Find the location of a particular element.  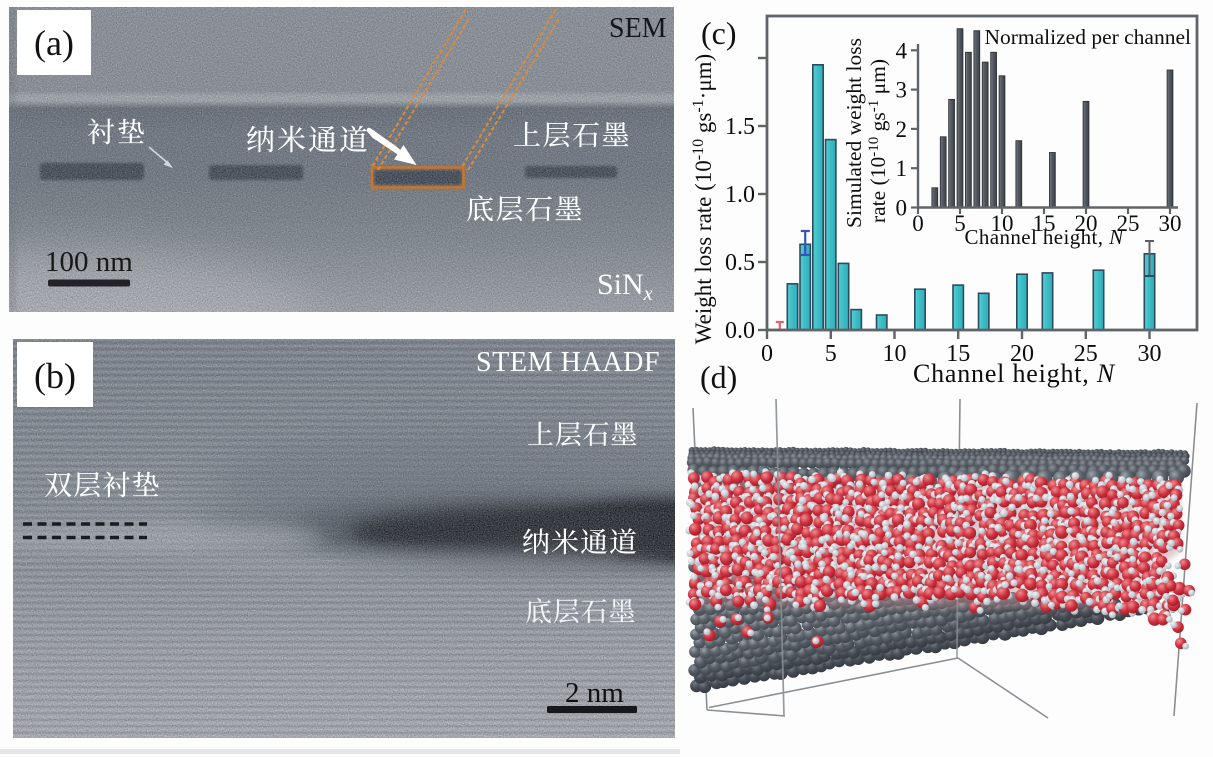

svg-text: 1 is located at coordinates (902, 168).